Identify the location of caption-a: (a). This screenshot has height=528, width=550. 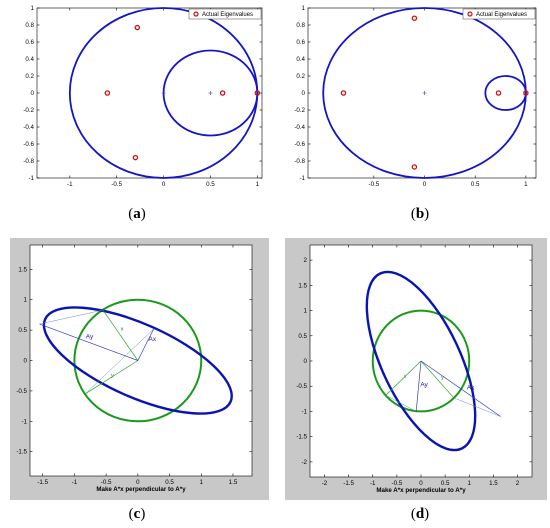
(137, 214).